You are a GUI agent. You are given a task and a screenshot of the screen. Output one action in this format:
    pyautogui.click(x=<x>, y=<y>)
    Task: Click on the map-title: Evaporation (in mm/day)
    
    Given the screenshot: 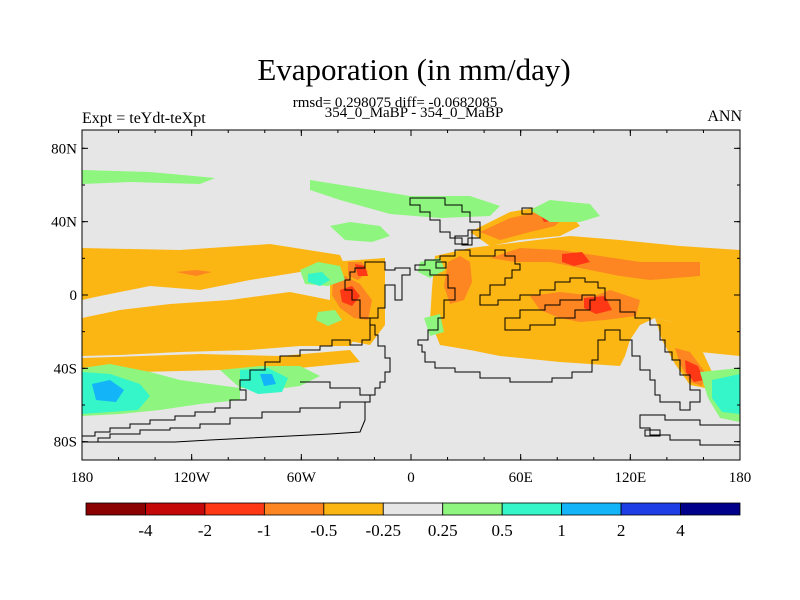 What is the action you would take?
    pyautogui.click(x=414, y=69)
    